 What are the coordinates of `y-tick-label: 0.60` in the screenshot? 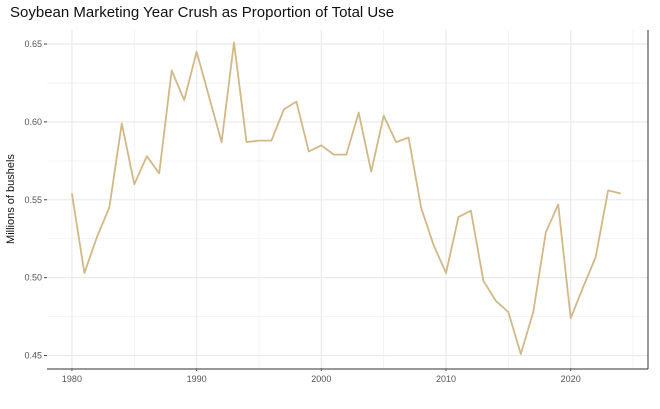 It's located at (33, 122).